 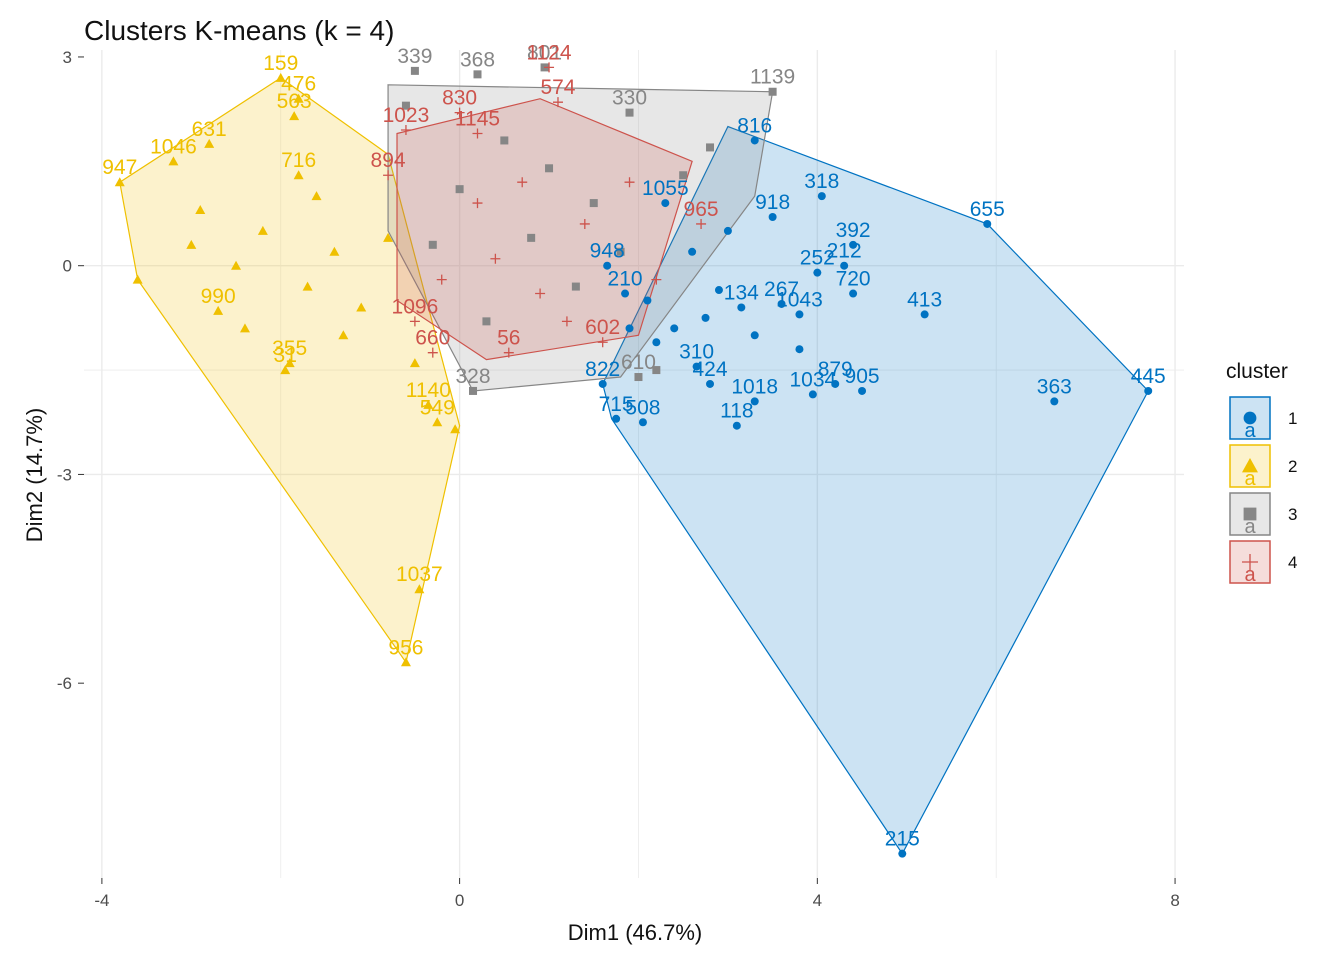 What do you see at coordinates (285, 355) in the screenshot?
I see `cluster-2-point-label: 31` at bounding box center [285, 355].